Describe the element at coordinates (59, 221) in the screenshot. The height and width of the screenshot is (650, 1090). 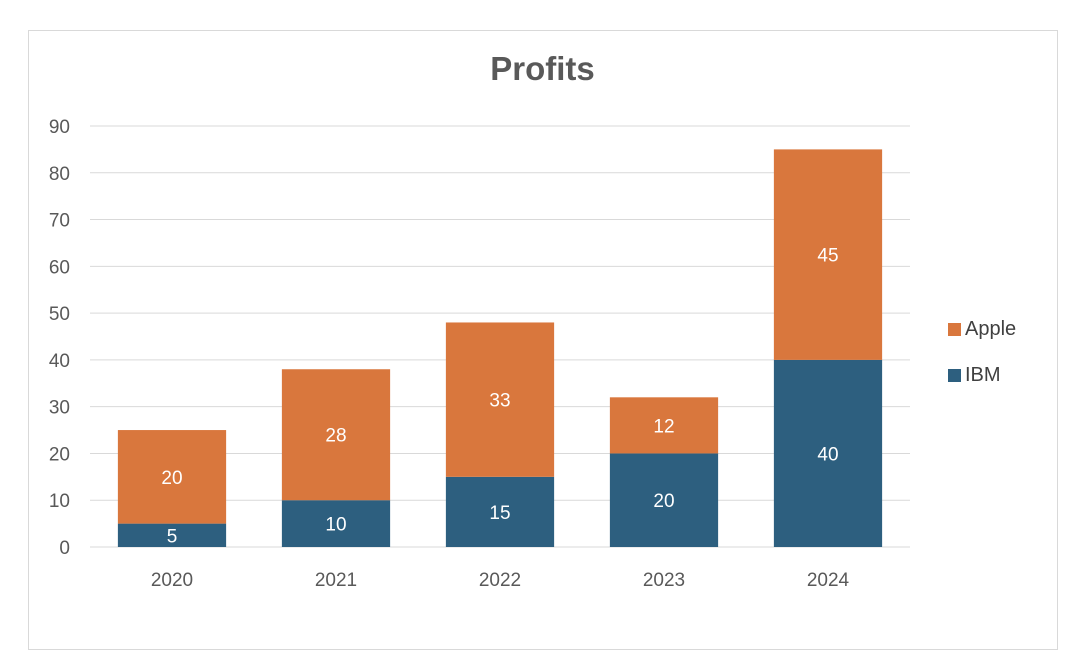
I see `y-tick-label: 70` at that location.